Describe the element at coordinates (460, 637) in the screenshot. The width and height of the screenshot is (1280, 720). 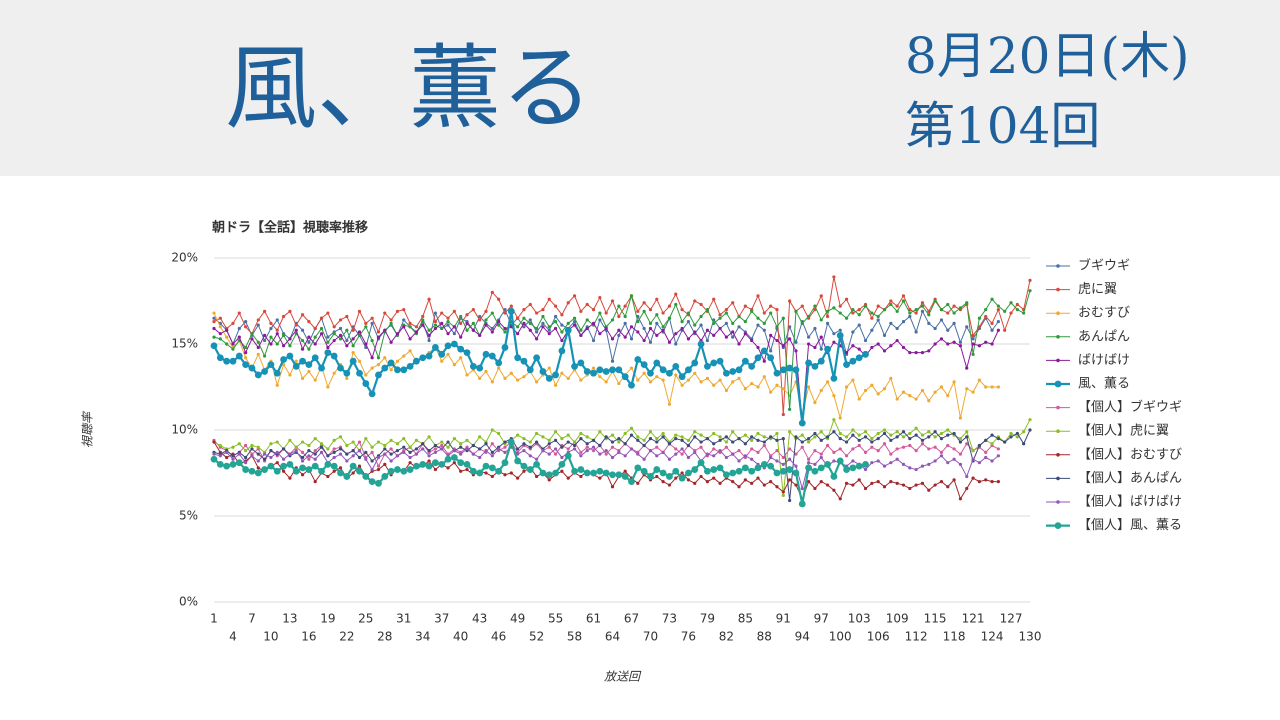
I see `x-tick-label: 40` at that location.